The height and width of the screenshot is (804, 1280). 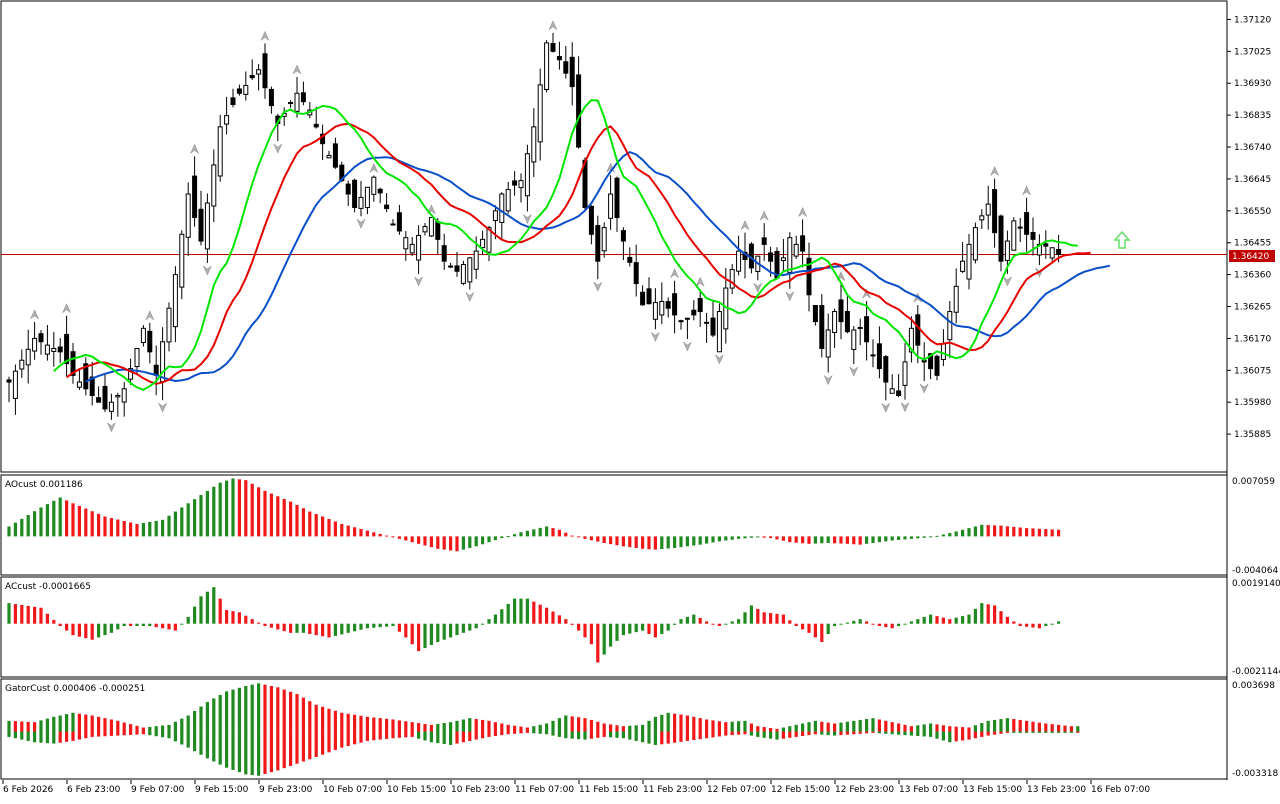 What do you see at coordinates (534, 625) in the screenshot?
I see `ac-panel` at bounding box center [534, 625].